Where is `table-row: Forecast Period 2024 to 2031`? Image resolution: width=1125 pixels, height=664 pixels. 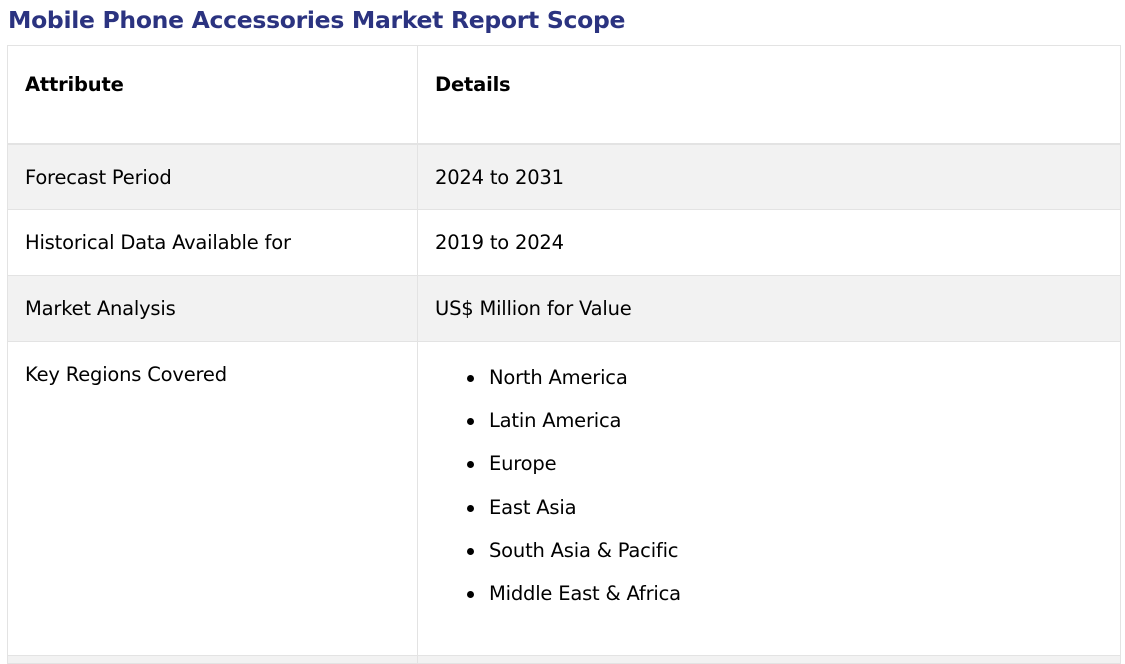 table-row: Forecast Period 2024 to 2031 is located at coordinates (564, 176).